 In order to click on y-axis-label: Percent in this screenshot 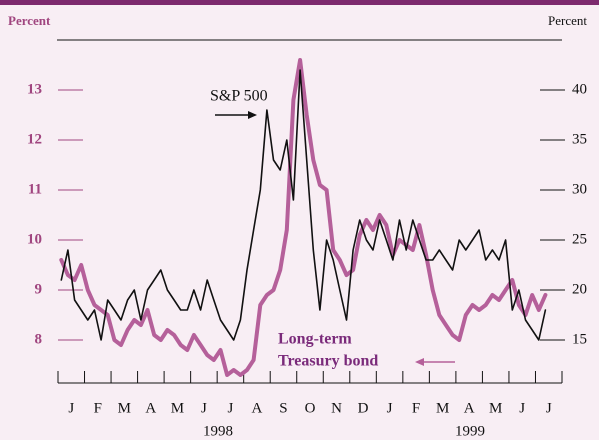, I will do `click(29, 20)`.